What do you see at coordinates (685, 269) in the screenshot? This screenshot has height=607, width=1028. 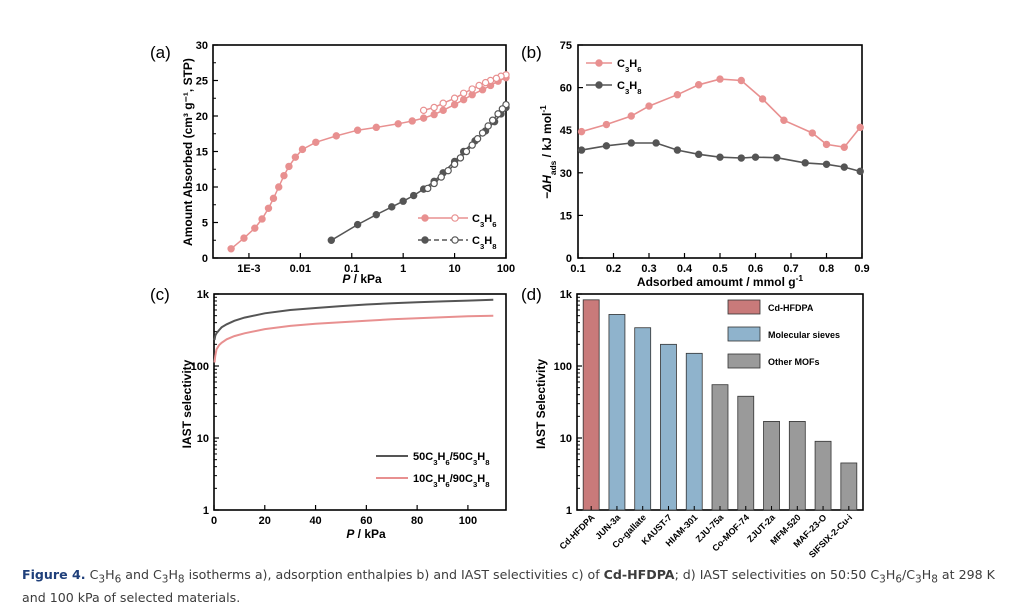 I see `x-tick-label: 0.4` at bounding box center [685, 269].